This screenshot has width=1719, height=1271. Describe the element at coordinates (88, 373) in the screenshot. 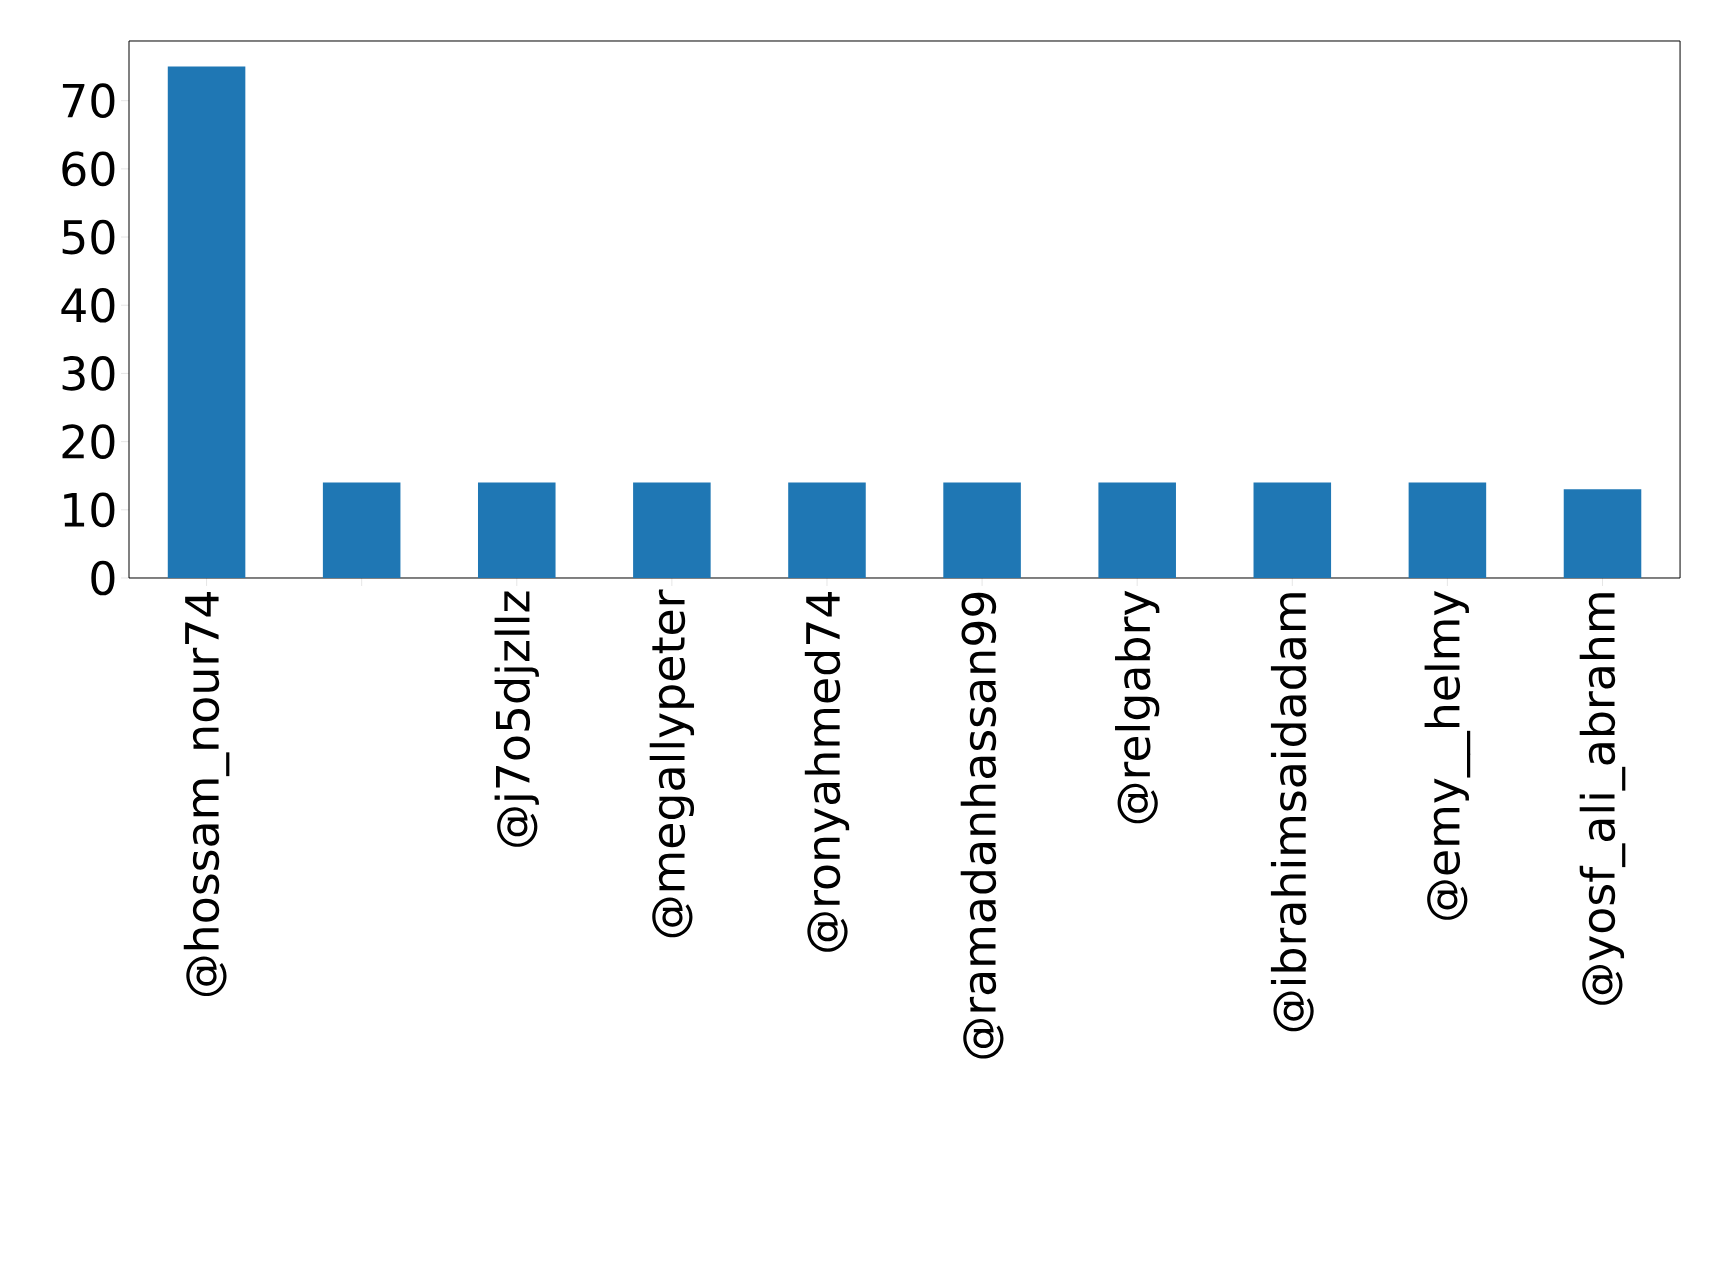

I see `y-tick-label: 30` at that location.